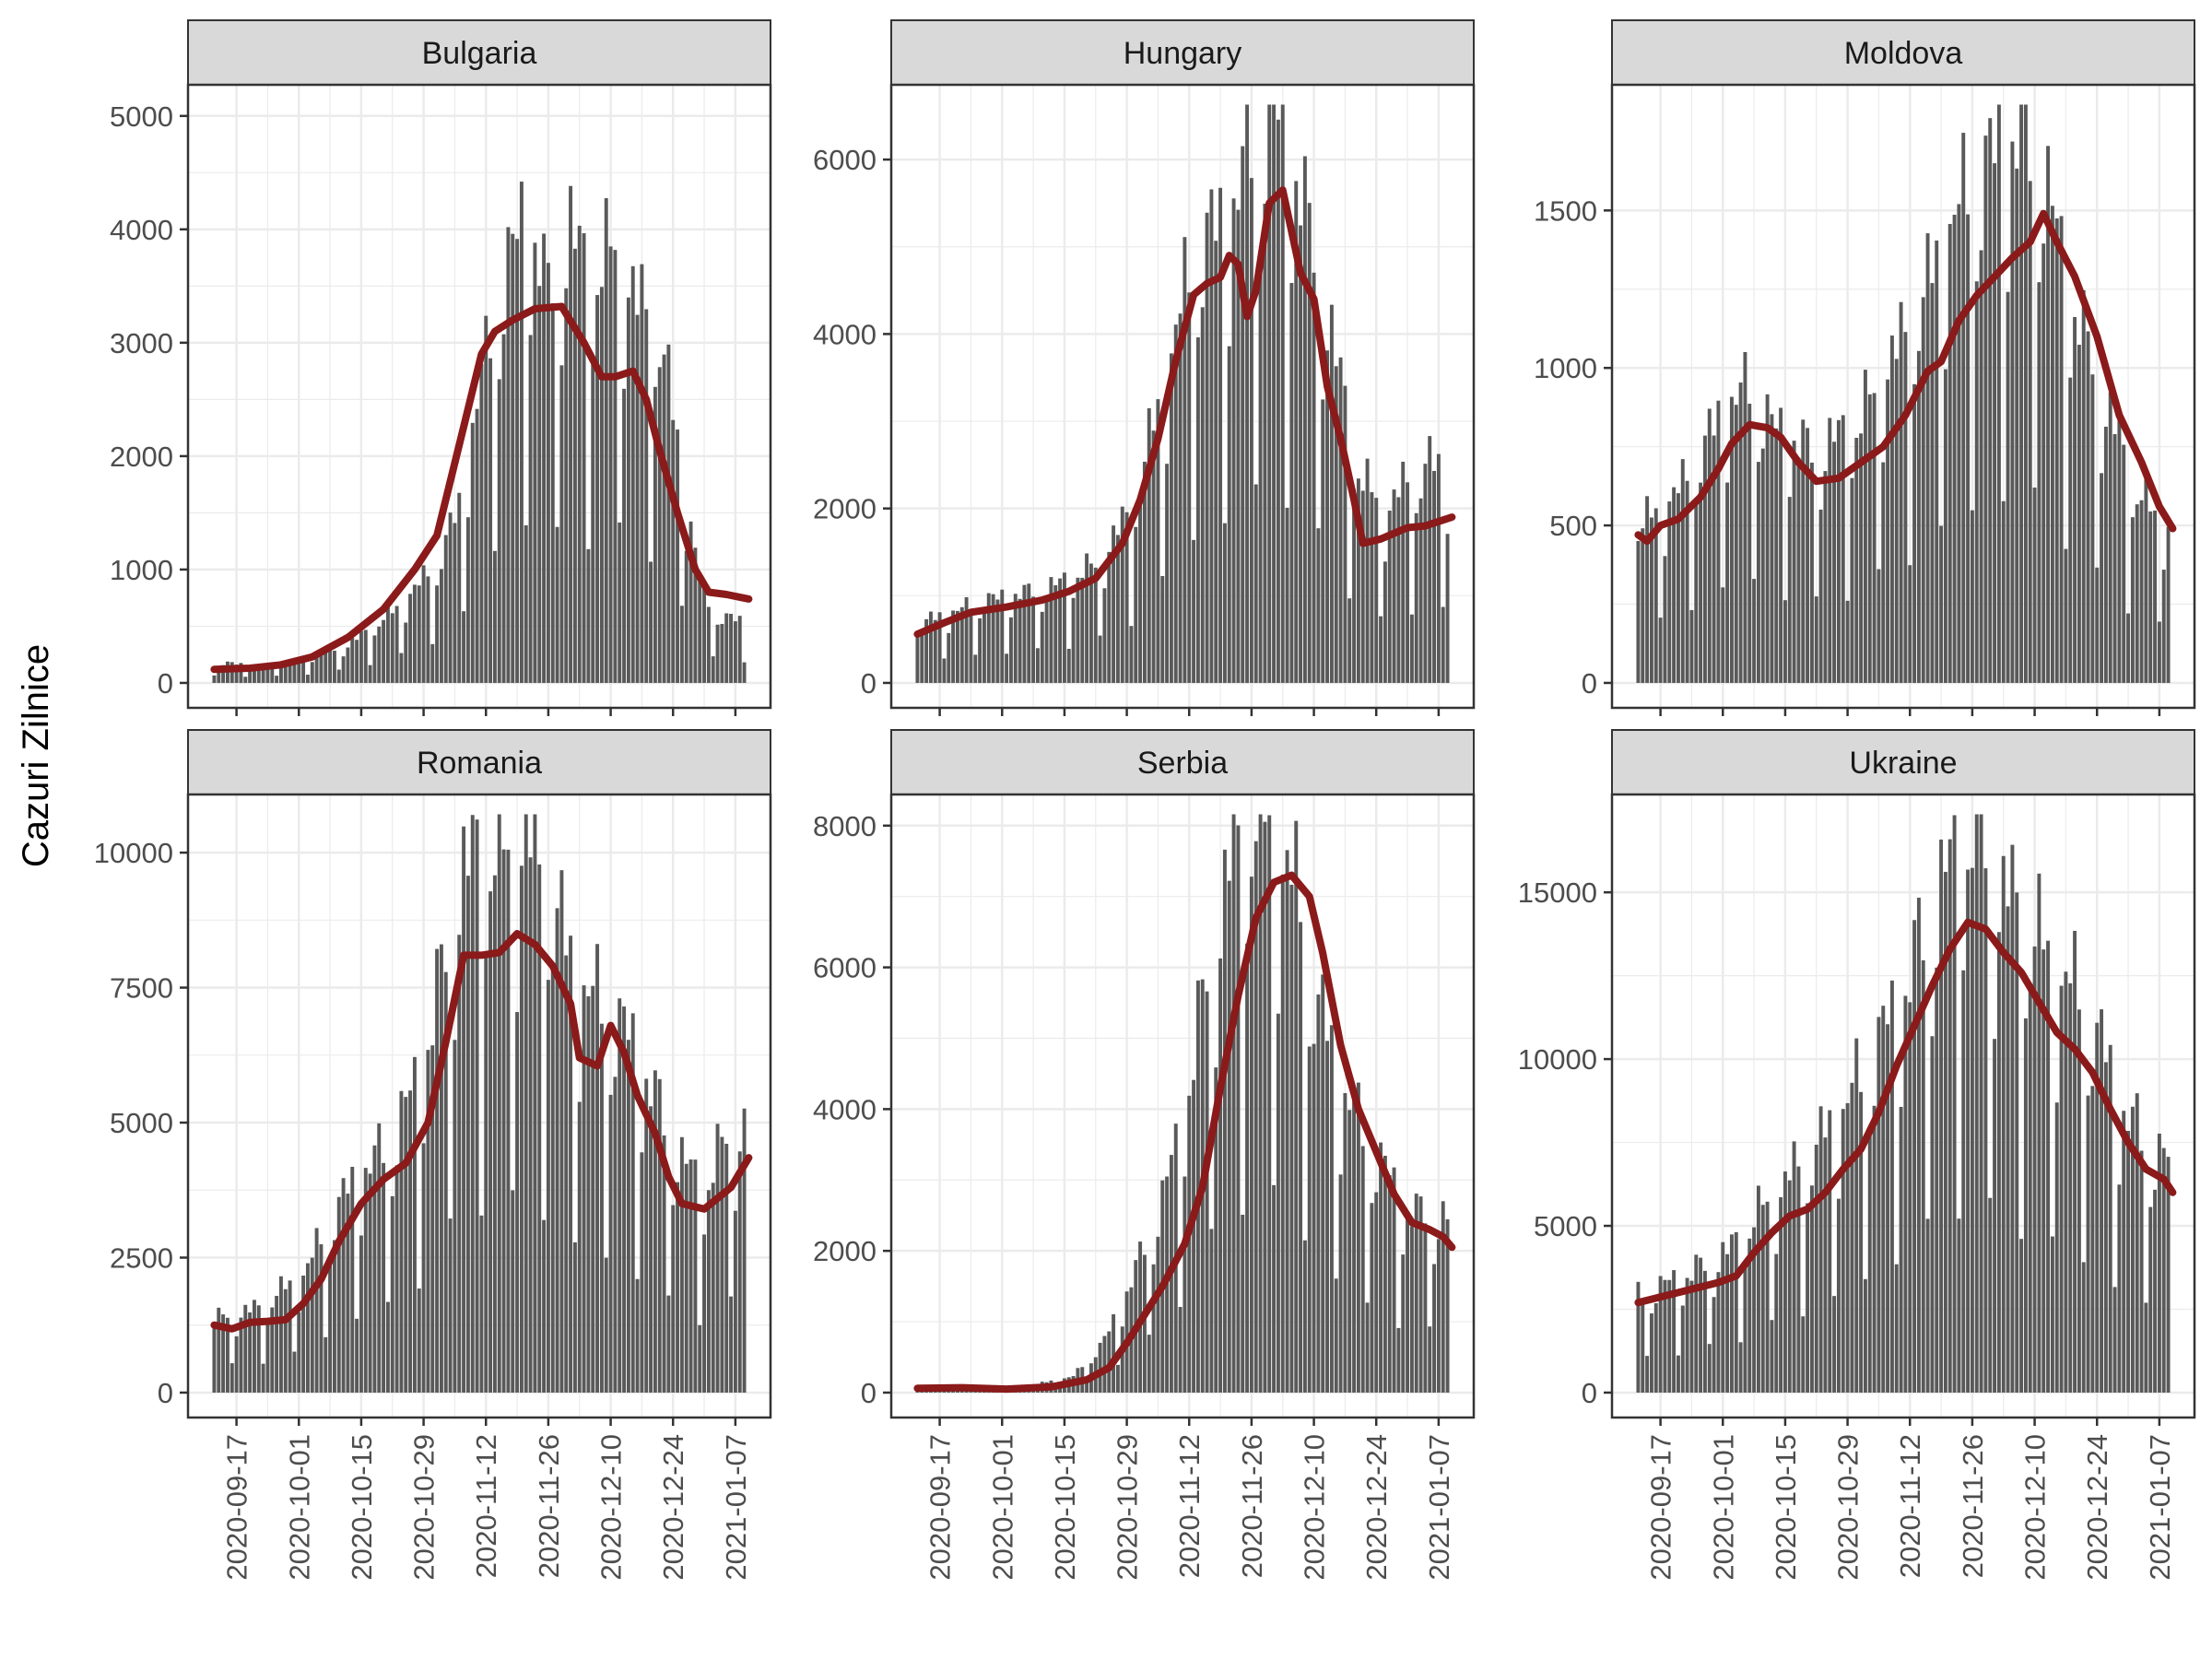  I want to click on x-tick-label: 2020-10-15, so click(1786, 1507).